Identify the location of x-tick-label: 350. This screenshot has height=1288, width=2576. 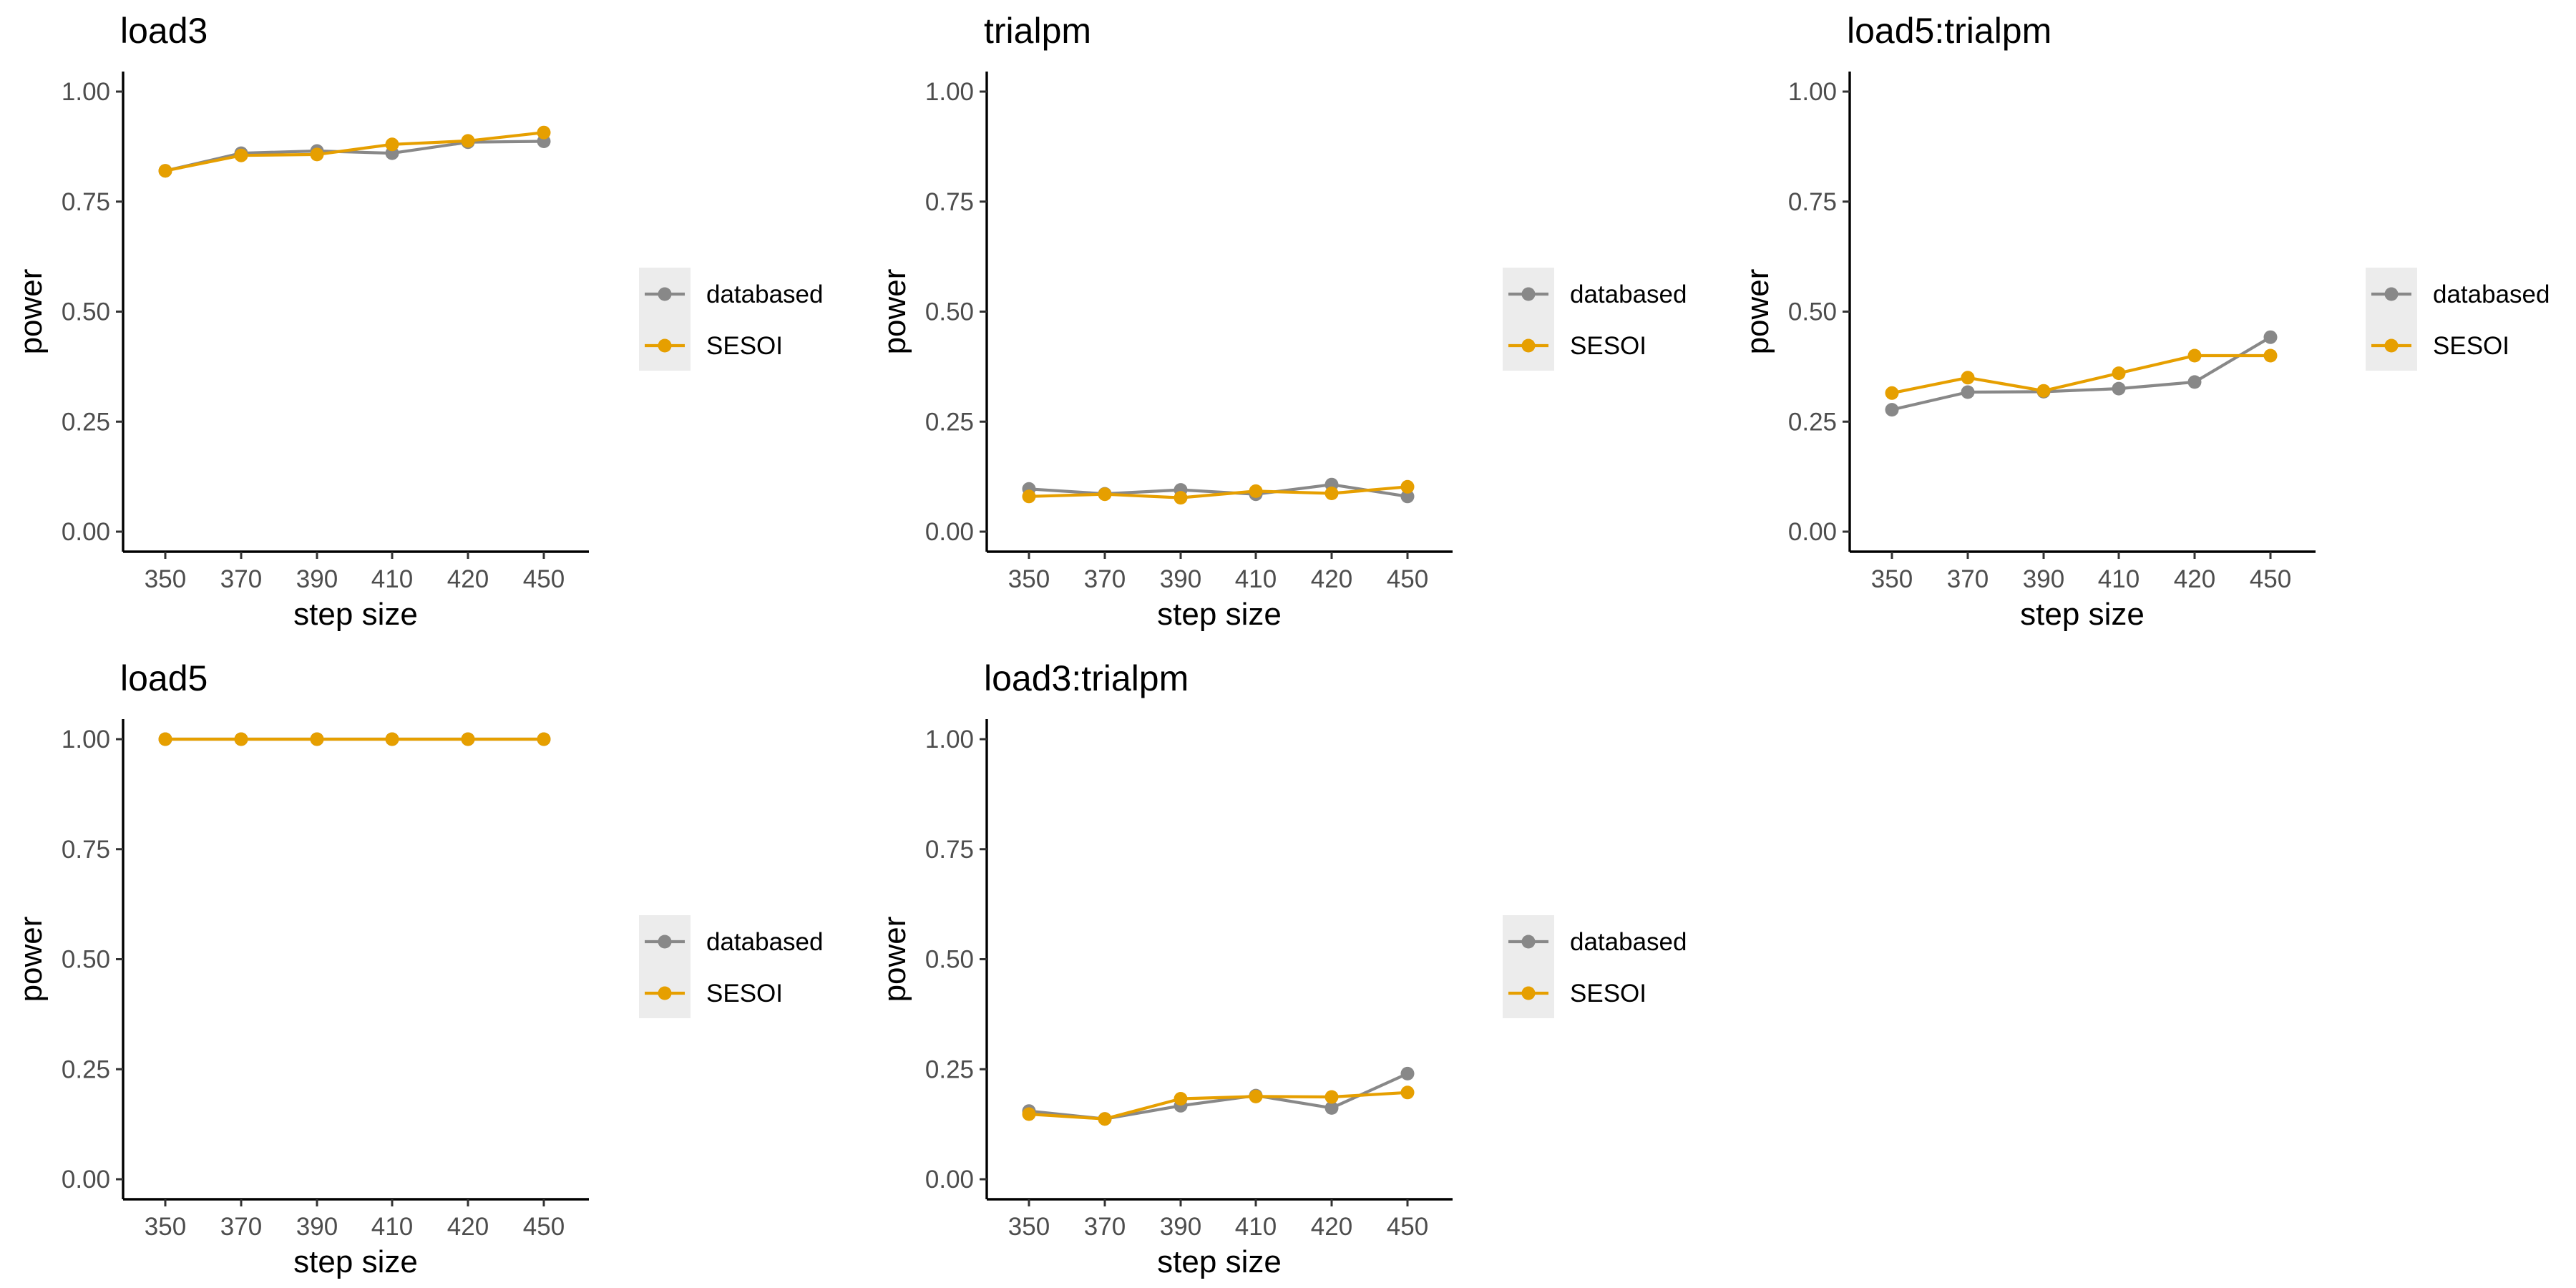
(1029, 1227).